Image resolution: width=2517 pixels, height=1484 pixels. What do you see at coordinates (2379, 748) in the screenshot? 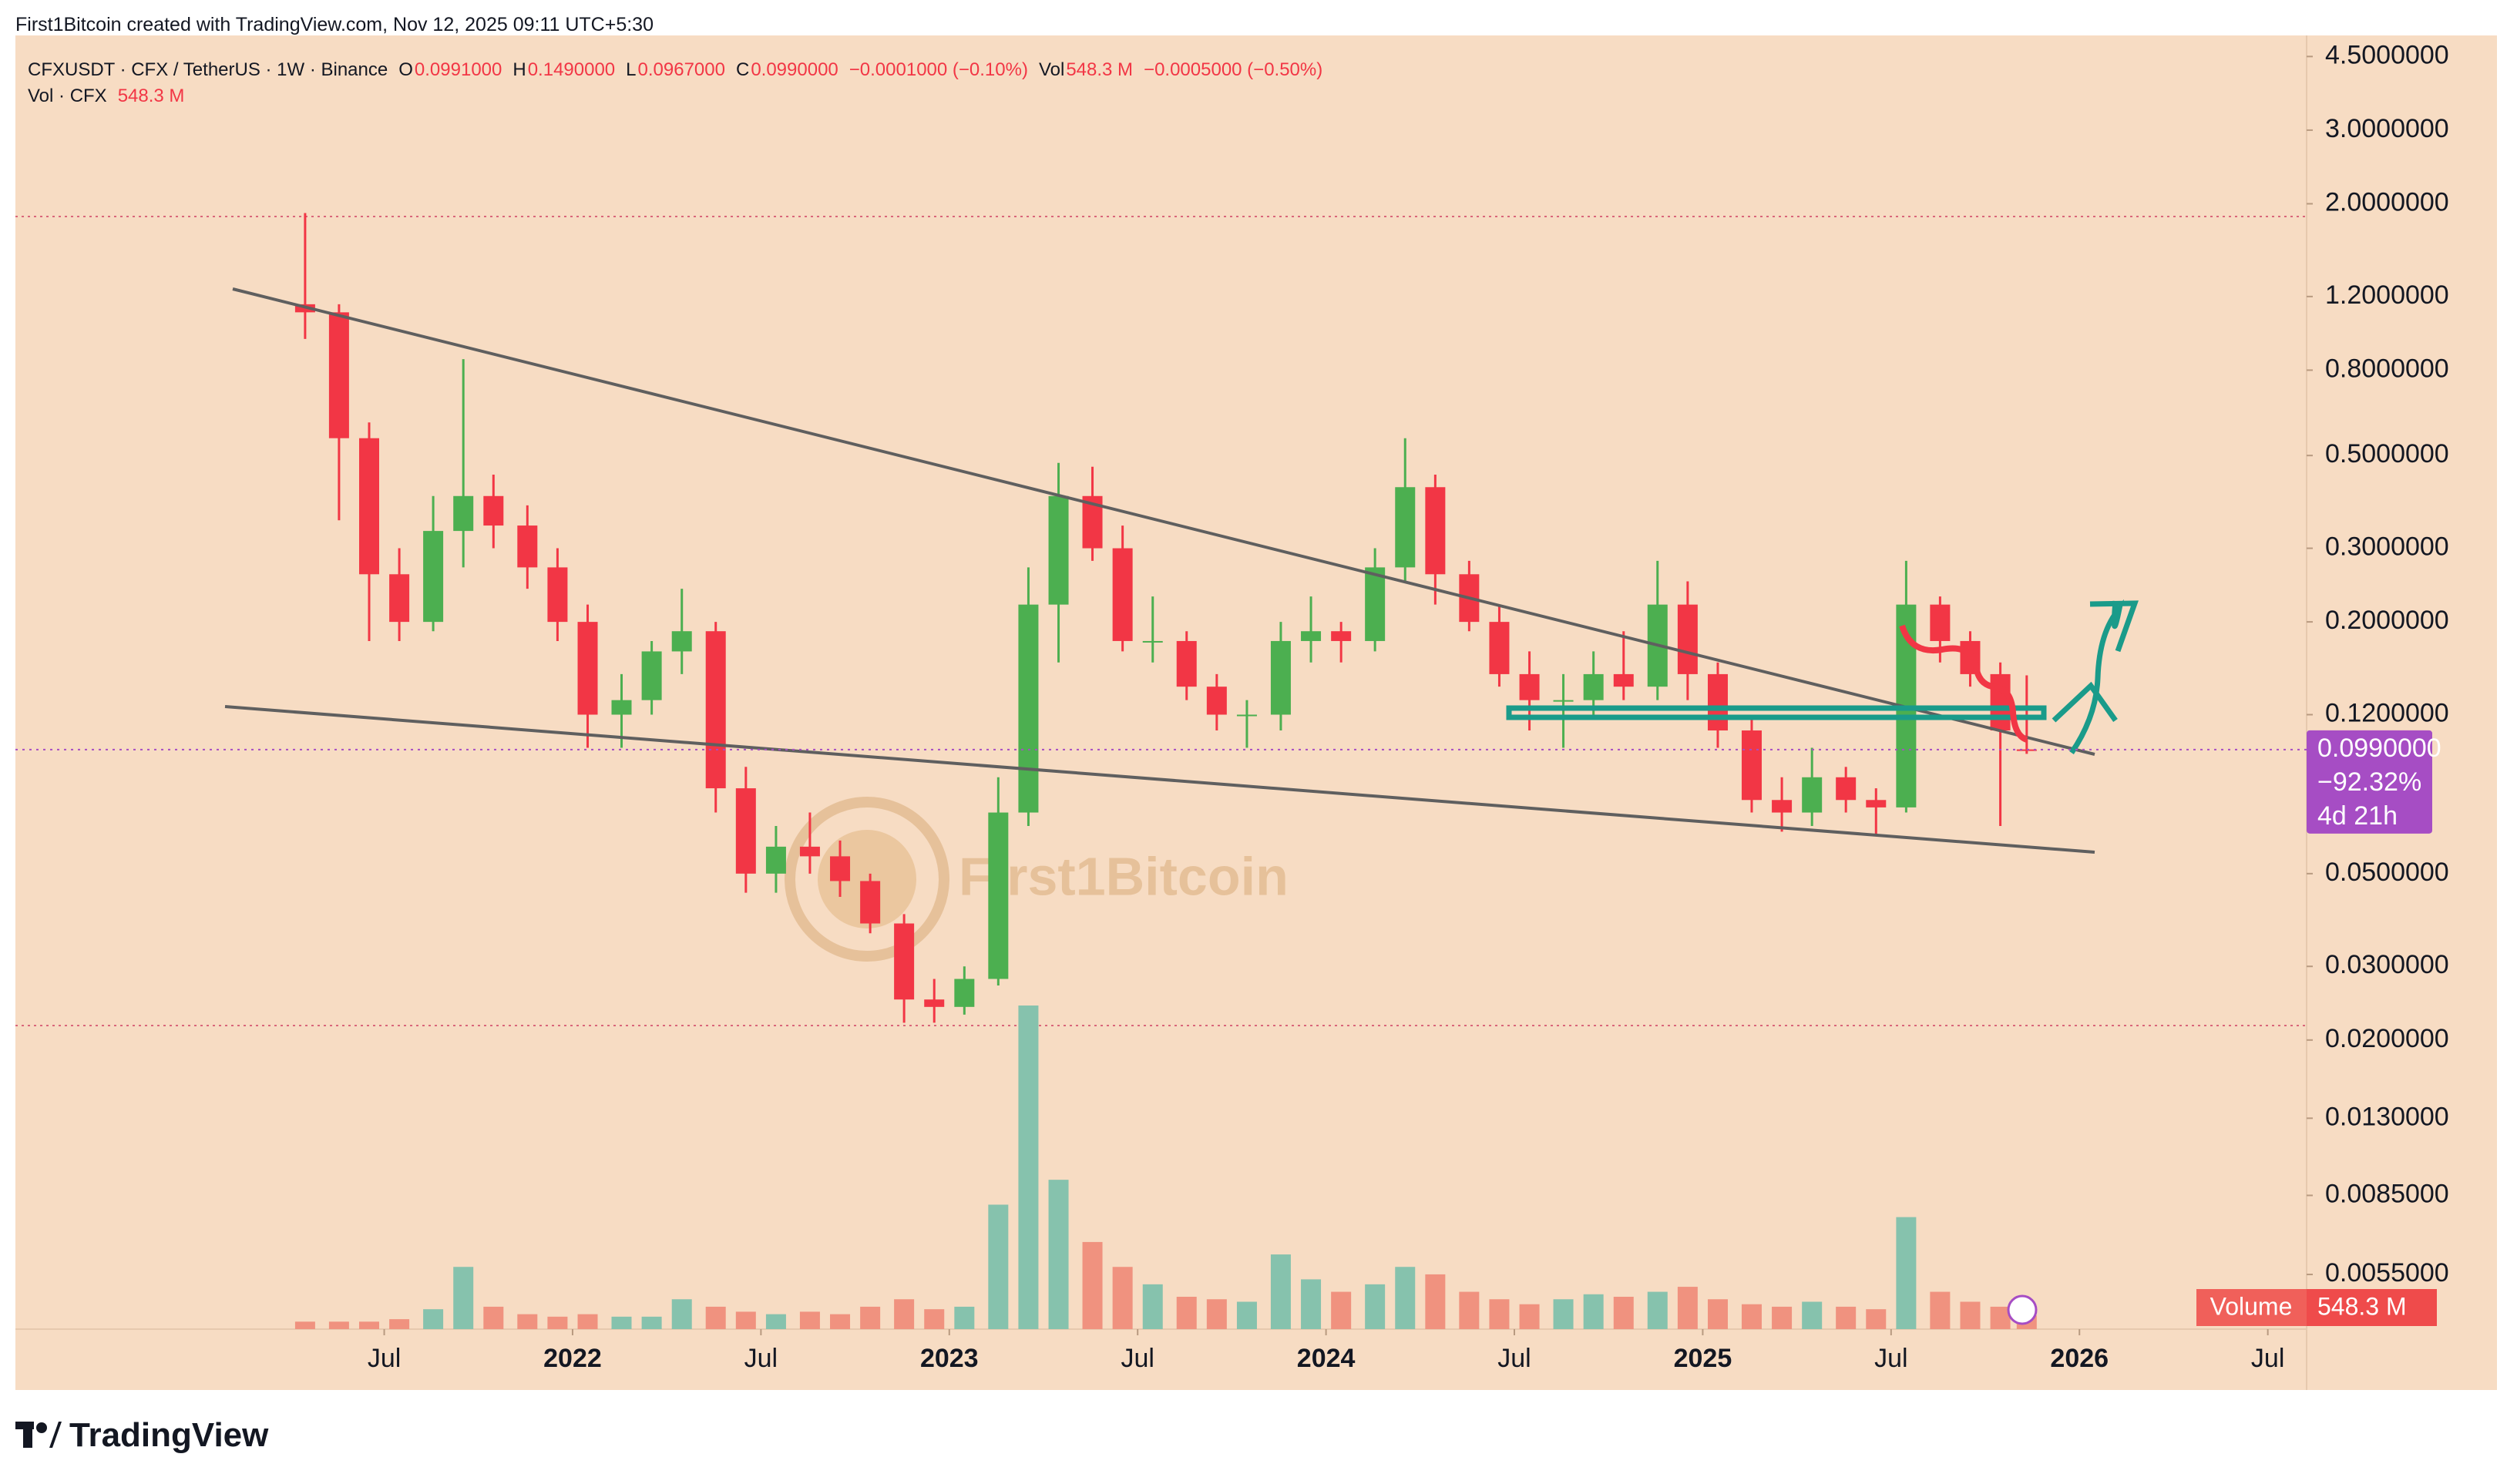
I see `price-label-value: 0.0990000` at bounding box center [2379, 748].